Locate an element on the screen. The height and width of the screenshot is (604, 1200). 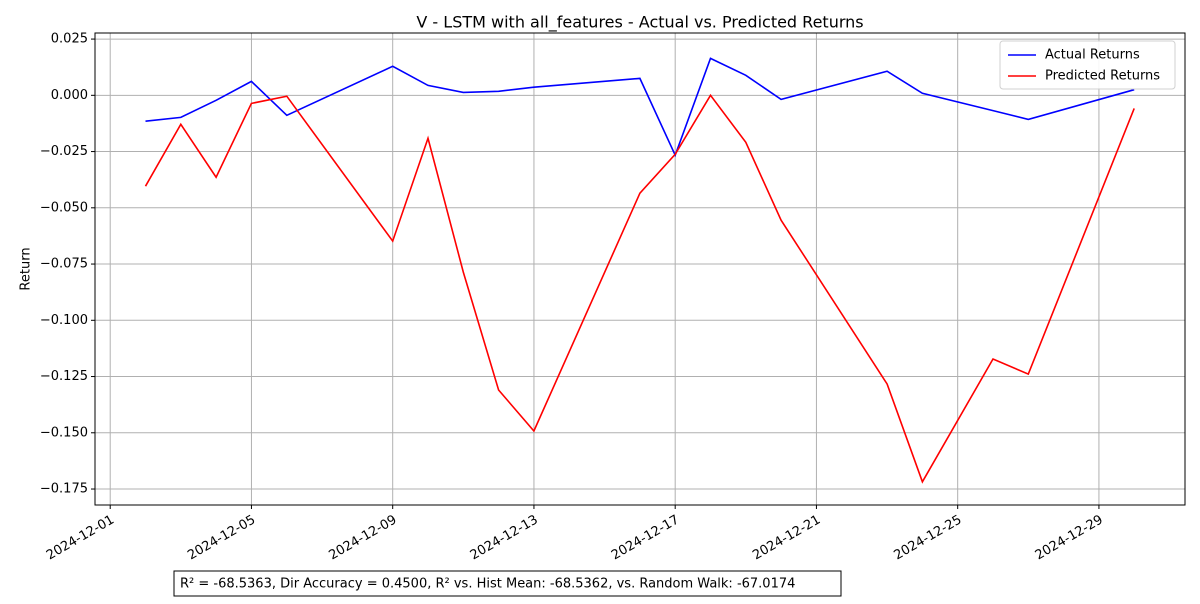
x-tick-label: 2024-12-05 is located at coordinates (221, 538).